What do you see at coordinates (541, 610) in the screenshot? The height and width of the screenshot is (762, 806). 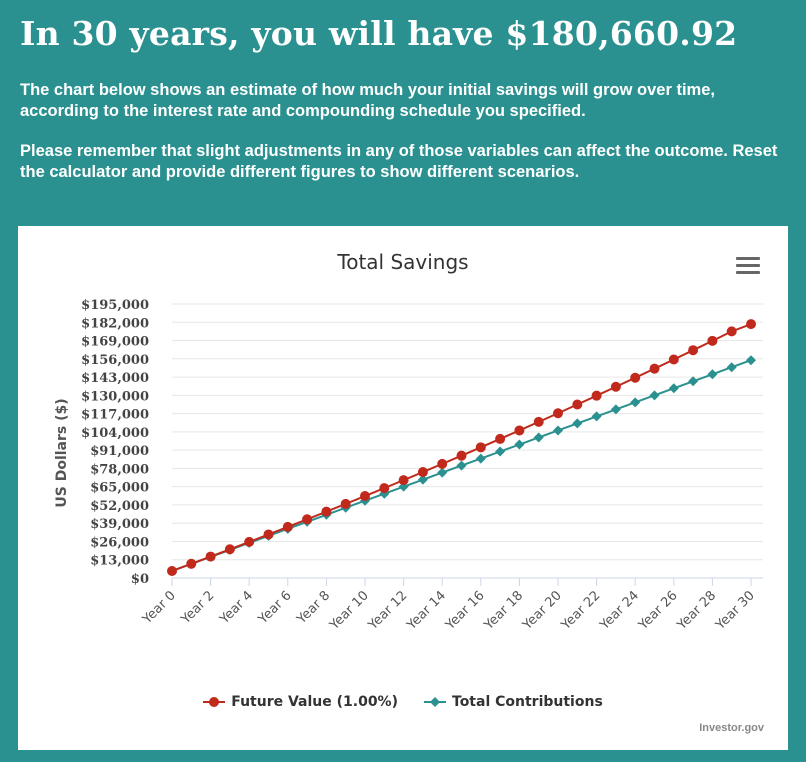 I see `x-tick-label: Year 20` at bounding box center [541, 610].